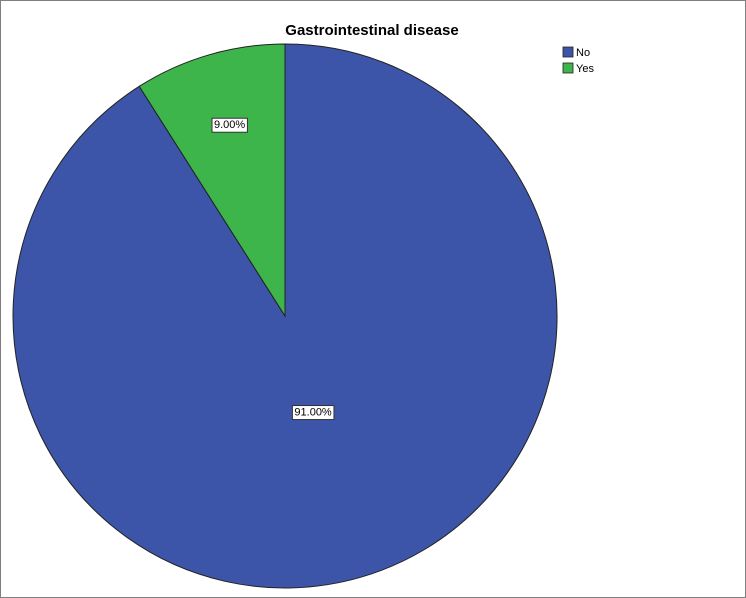 The width and height of the screenshot is (746, 598). I want to click on legend-label: No, so click(583, 53).